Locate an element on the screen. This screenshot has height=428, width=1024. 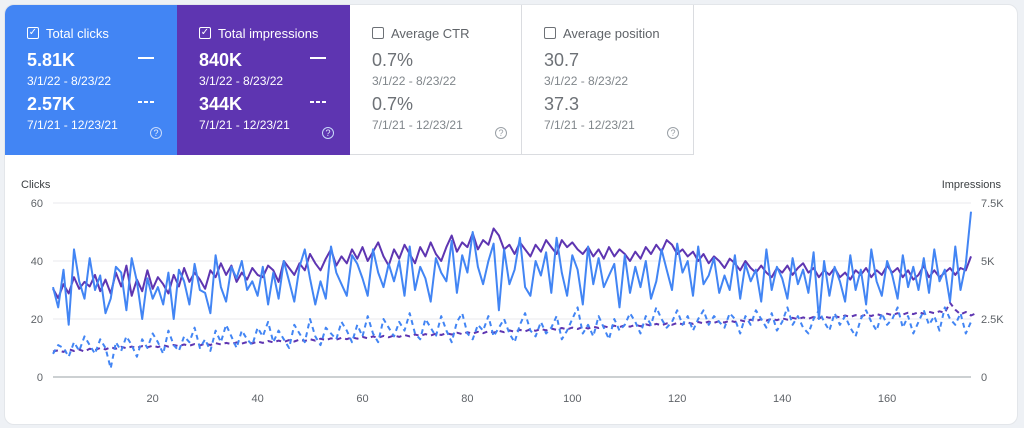
card-label: Average CTR is located at coordinates (430, 33).